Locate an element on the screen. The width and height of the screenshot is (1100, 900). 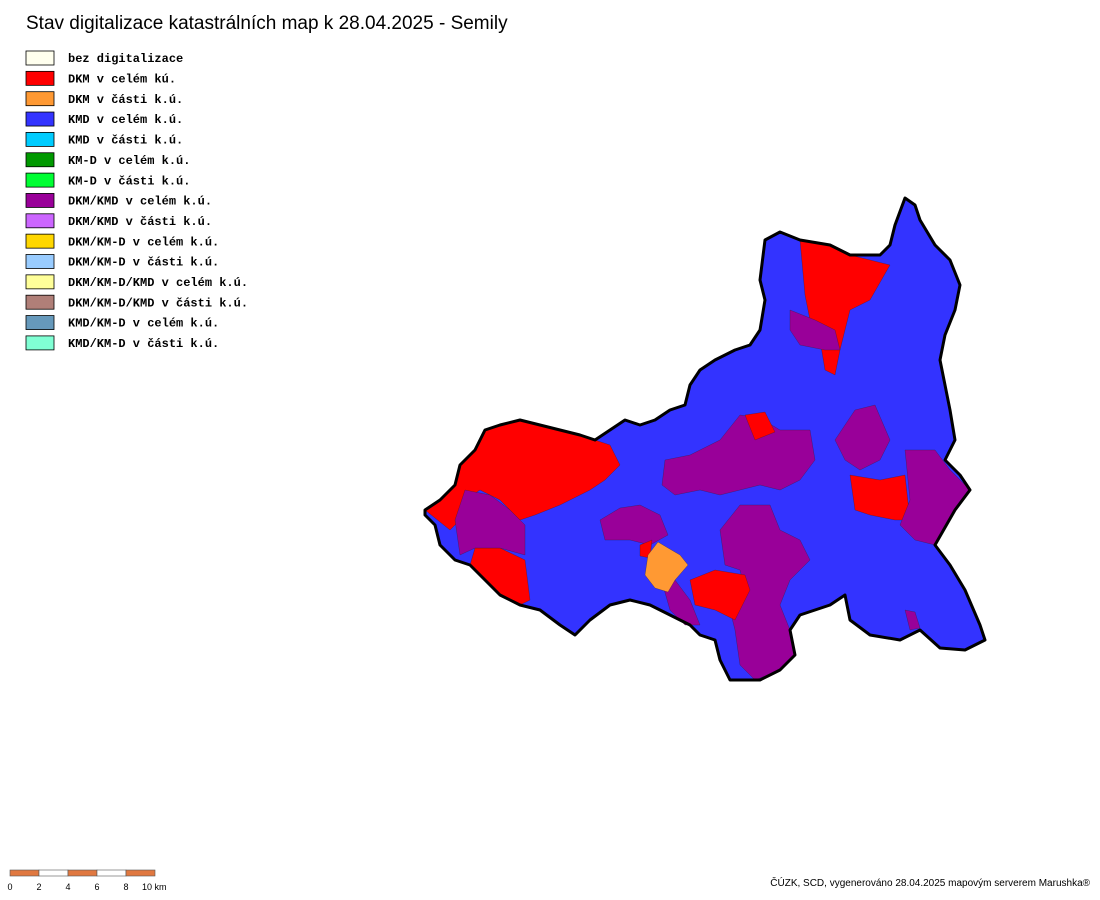
scale-label: 10 km is located at coordinates (154, 887).